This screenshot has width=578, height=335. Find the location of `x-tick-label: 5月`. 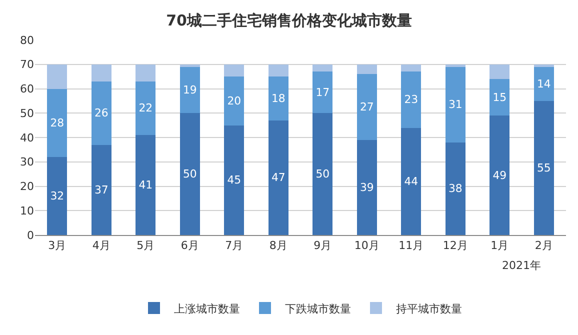

x-tick-label: 5月 is located at coordinates (145, 245).